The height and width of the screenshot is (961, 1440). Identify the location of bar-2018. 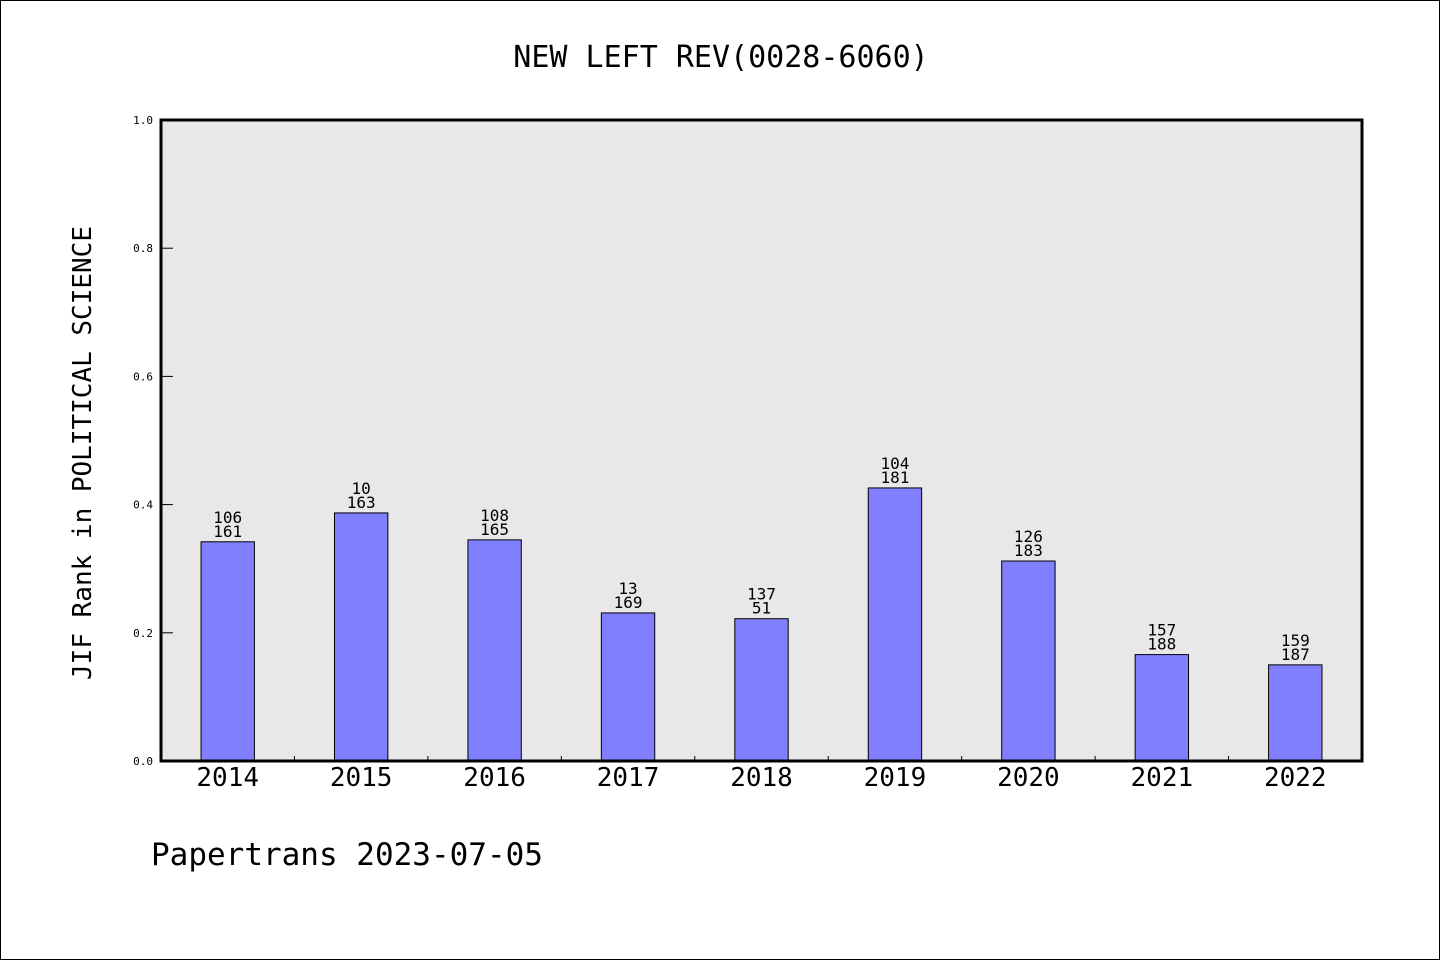
(761, 690).